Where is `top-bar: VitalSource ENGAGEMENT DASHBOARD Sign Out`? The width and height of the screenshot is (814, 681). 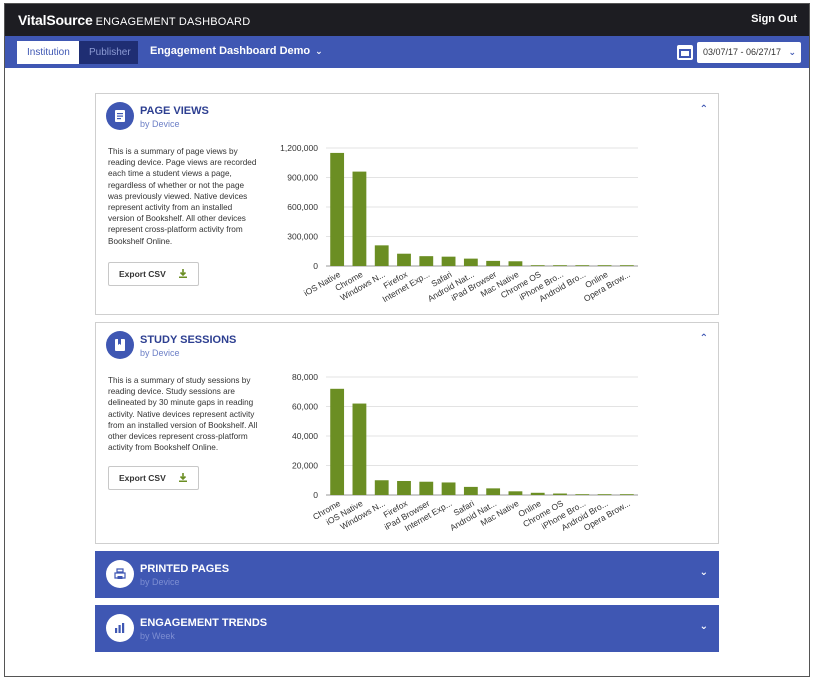 top-bar: VitalSource ENGAGEMENT DASHBOARD Sign Out is located at coordinates (407, 20).